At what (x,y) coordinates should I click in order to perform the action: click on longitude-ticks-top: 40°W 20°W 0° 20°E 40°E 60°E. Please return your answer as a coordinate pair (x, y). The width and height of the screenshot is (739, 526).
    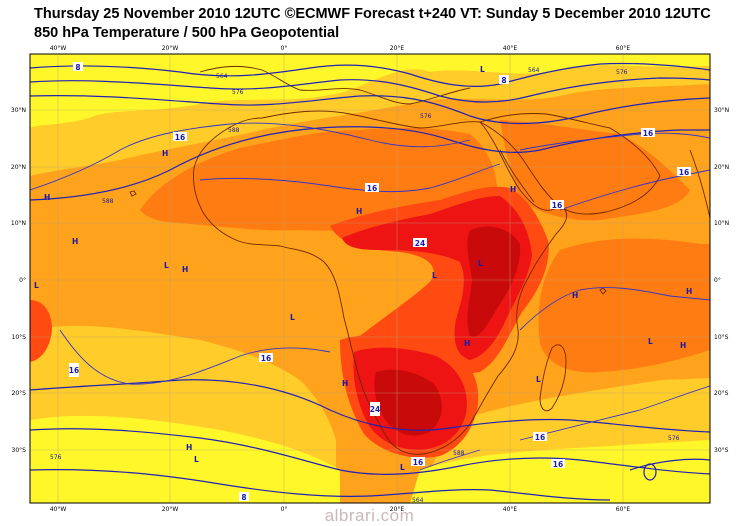
    Looking at the image, I should click on (340, 48).